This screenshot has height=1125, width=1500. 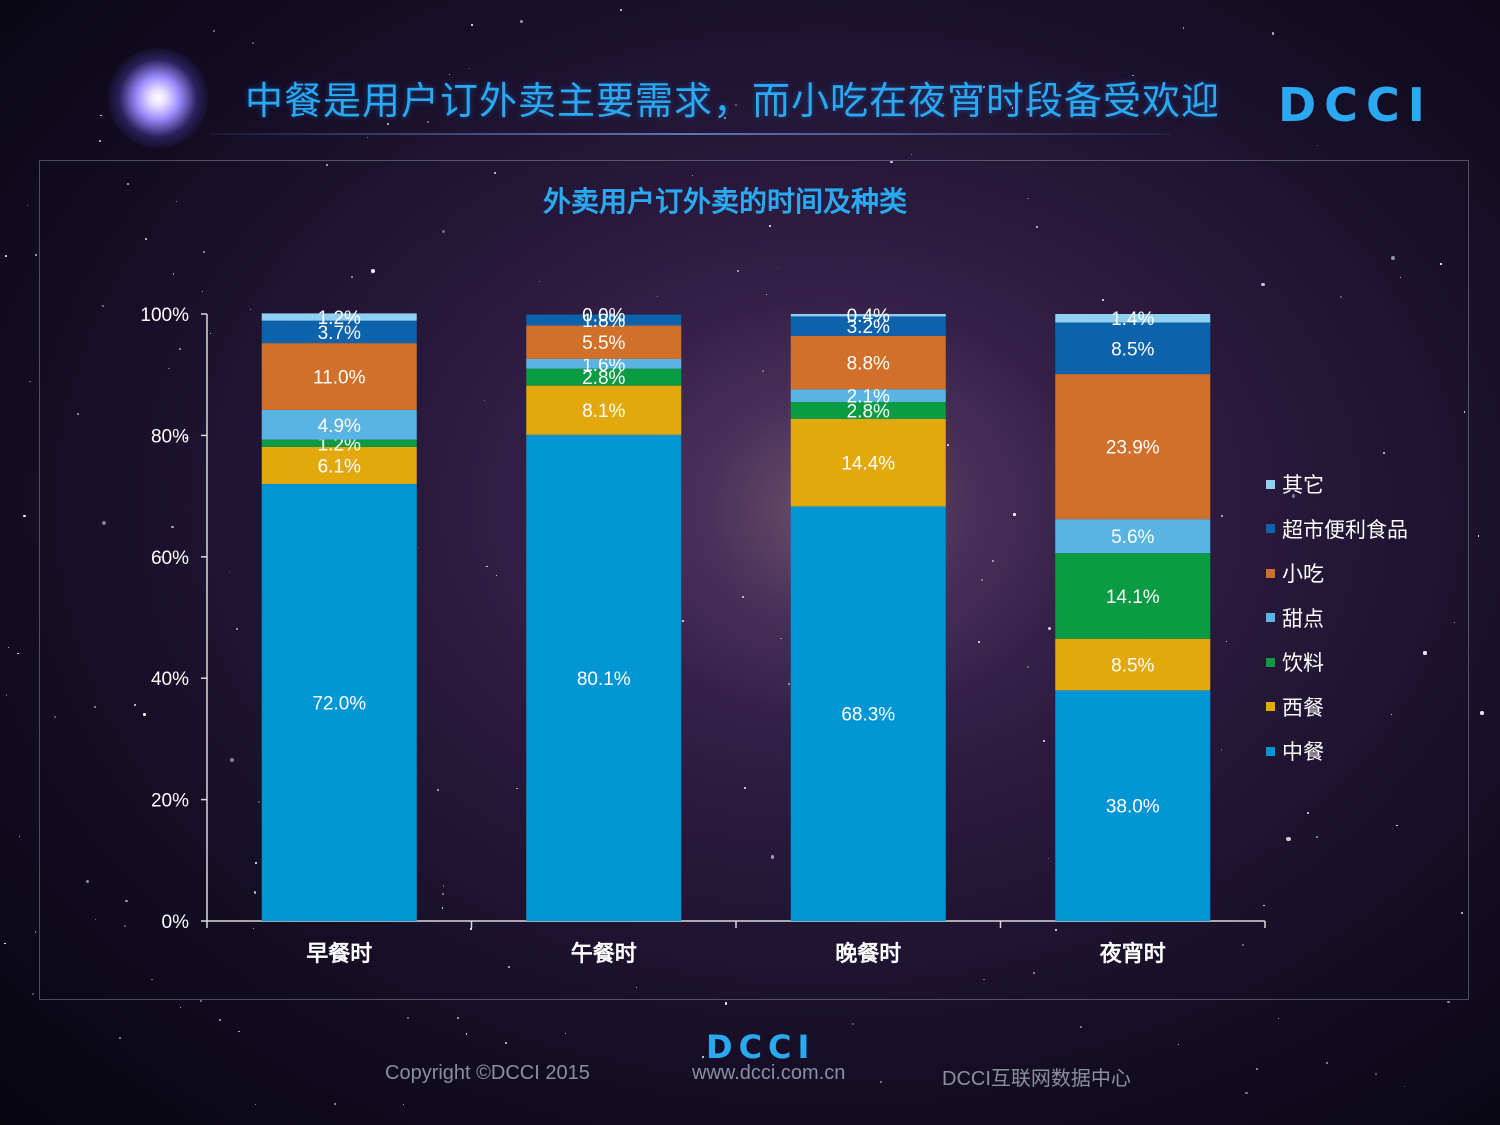 I want to click on data-label: 8.8%, so click(x=868, y=364).